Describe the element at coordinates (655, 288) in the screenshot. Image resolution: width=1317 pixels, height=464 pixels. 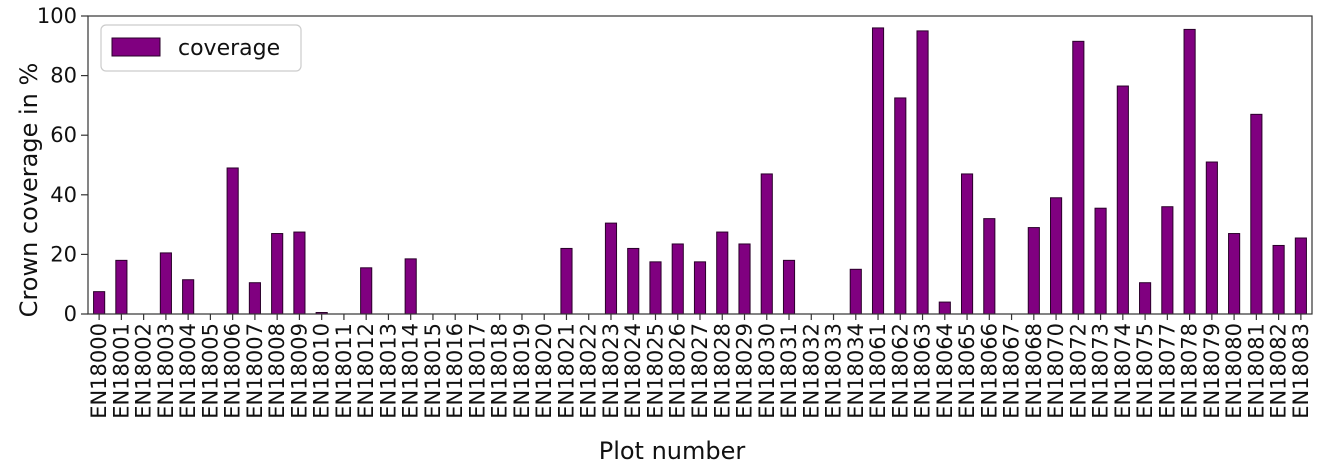
I see `bar-EN18025` at that location.